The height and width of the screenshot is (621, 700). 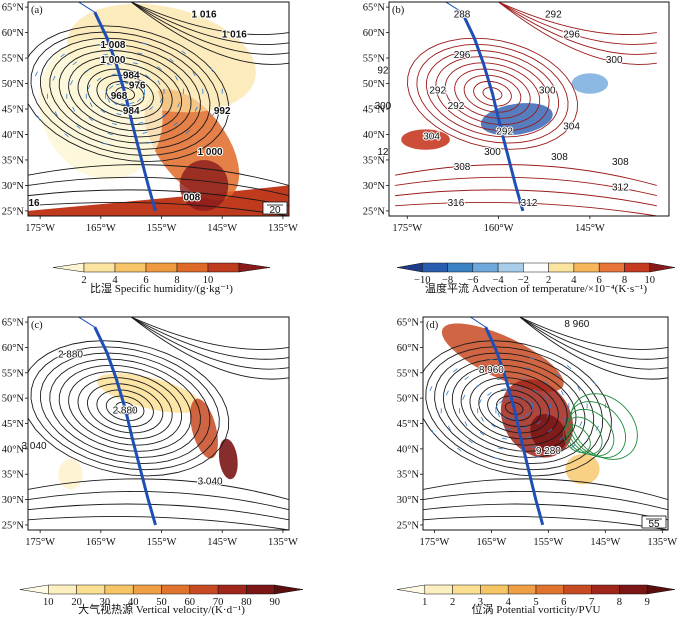 I want to click on x-tick-label: 145°W, so click(x=605, y=542).